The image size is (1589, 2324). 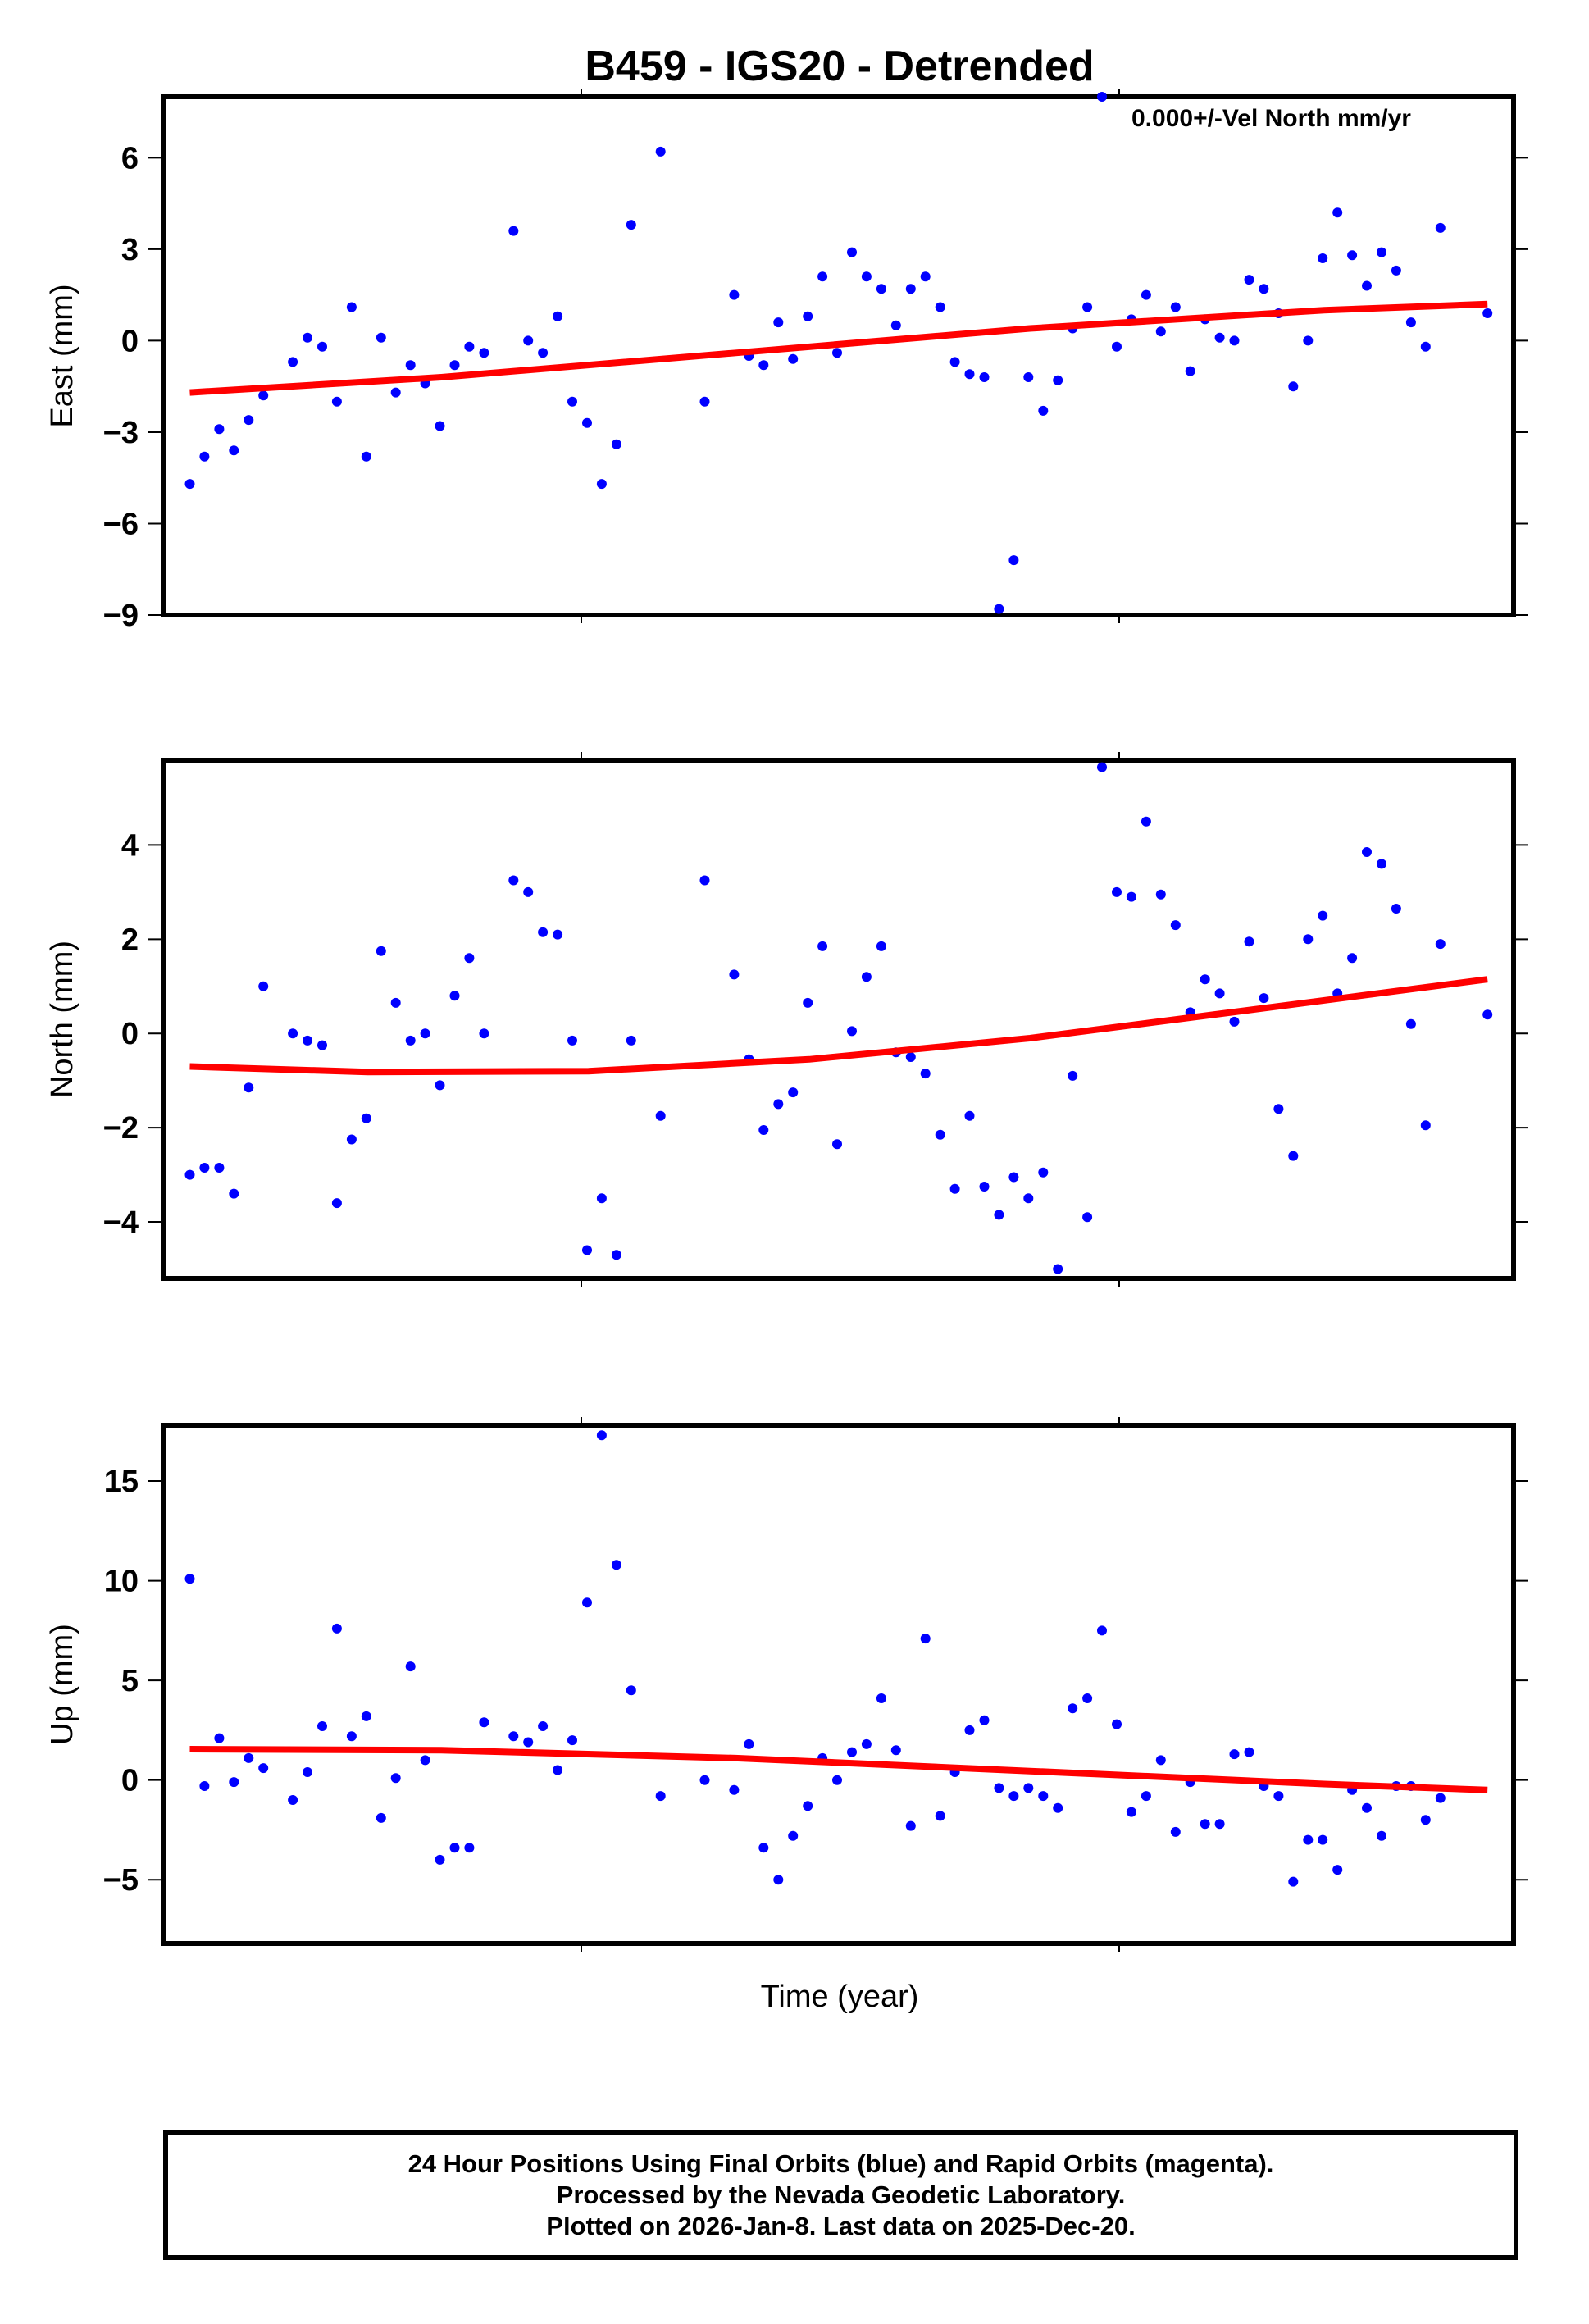 I want to click on y-tick-label: 6, so click(x=130, y=158).